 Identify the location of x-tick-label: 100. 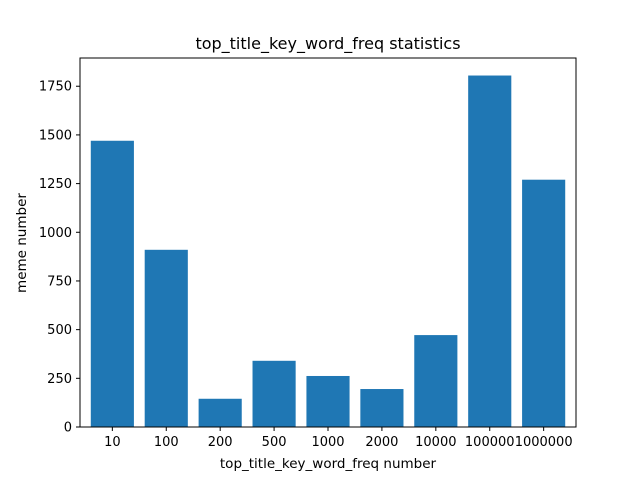
(166, 442).